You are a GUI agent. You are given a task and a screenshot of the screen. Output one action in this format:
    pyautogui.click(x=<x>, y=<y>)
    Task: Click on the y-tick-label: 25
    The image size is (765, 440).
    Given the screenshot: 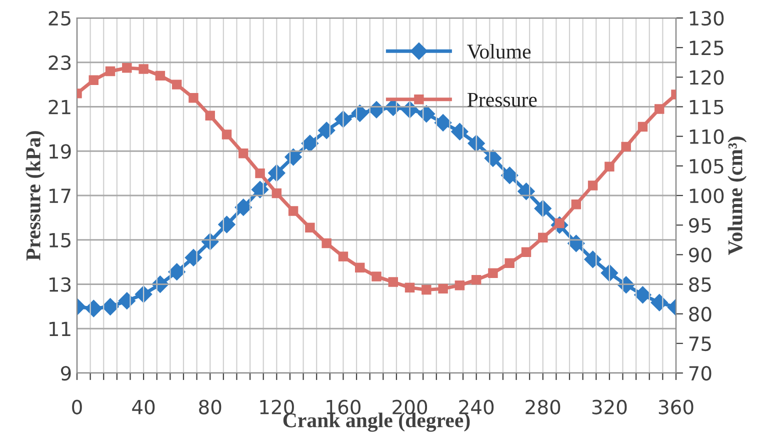 What is the action you would take?
    pyautogui.click(x=59, y=18)
    